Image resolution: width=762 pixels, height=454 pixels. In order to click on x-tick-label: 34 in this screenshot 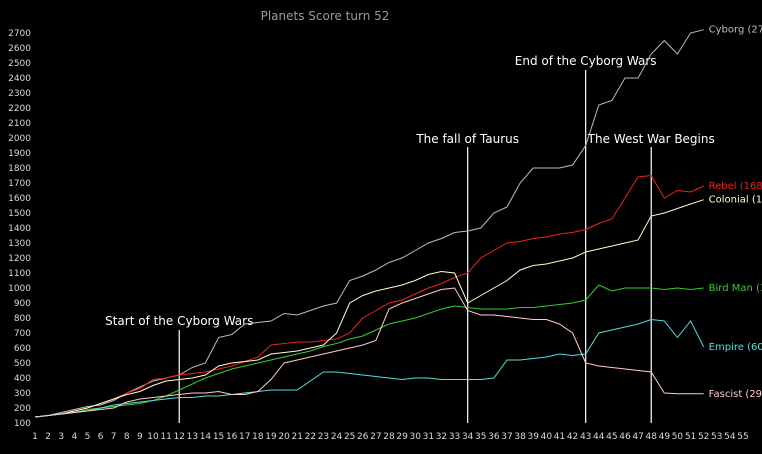, I will do `click(468, 437)`.